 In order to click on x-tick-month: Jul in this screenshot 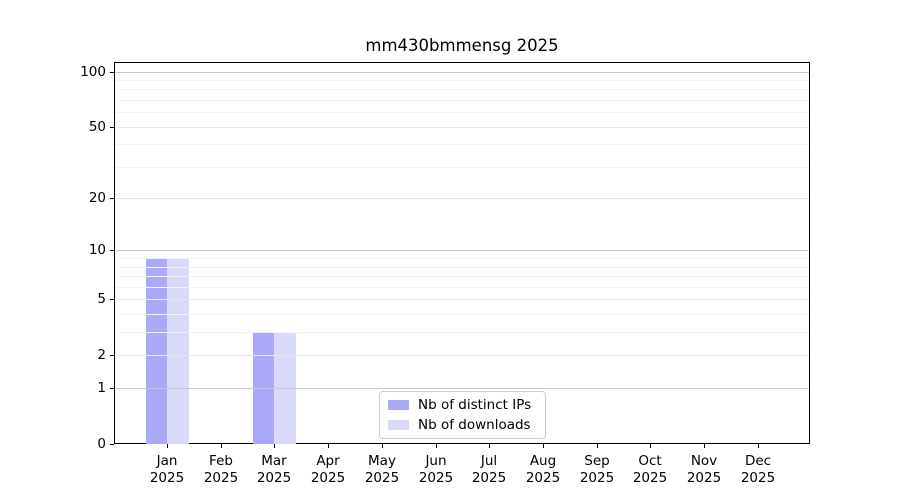, I will do `click(489, 461)`.